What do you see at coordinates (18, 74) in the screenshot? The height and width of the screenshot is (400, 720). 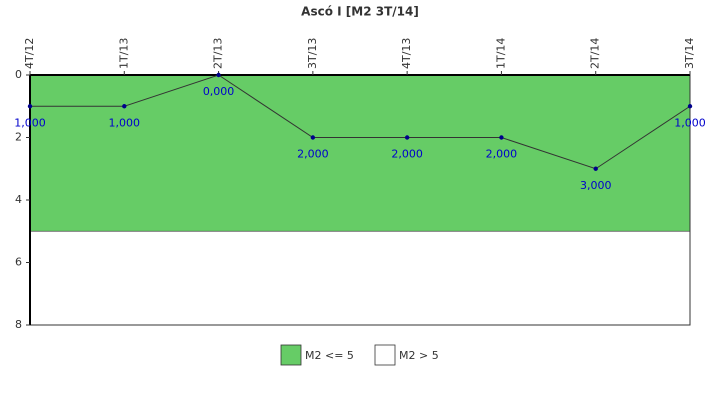 I see `y-tick-label: 0` at bounding box center [18, 74].